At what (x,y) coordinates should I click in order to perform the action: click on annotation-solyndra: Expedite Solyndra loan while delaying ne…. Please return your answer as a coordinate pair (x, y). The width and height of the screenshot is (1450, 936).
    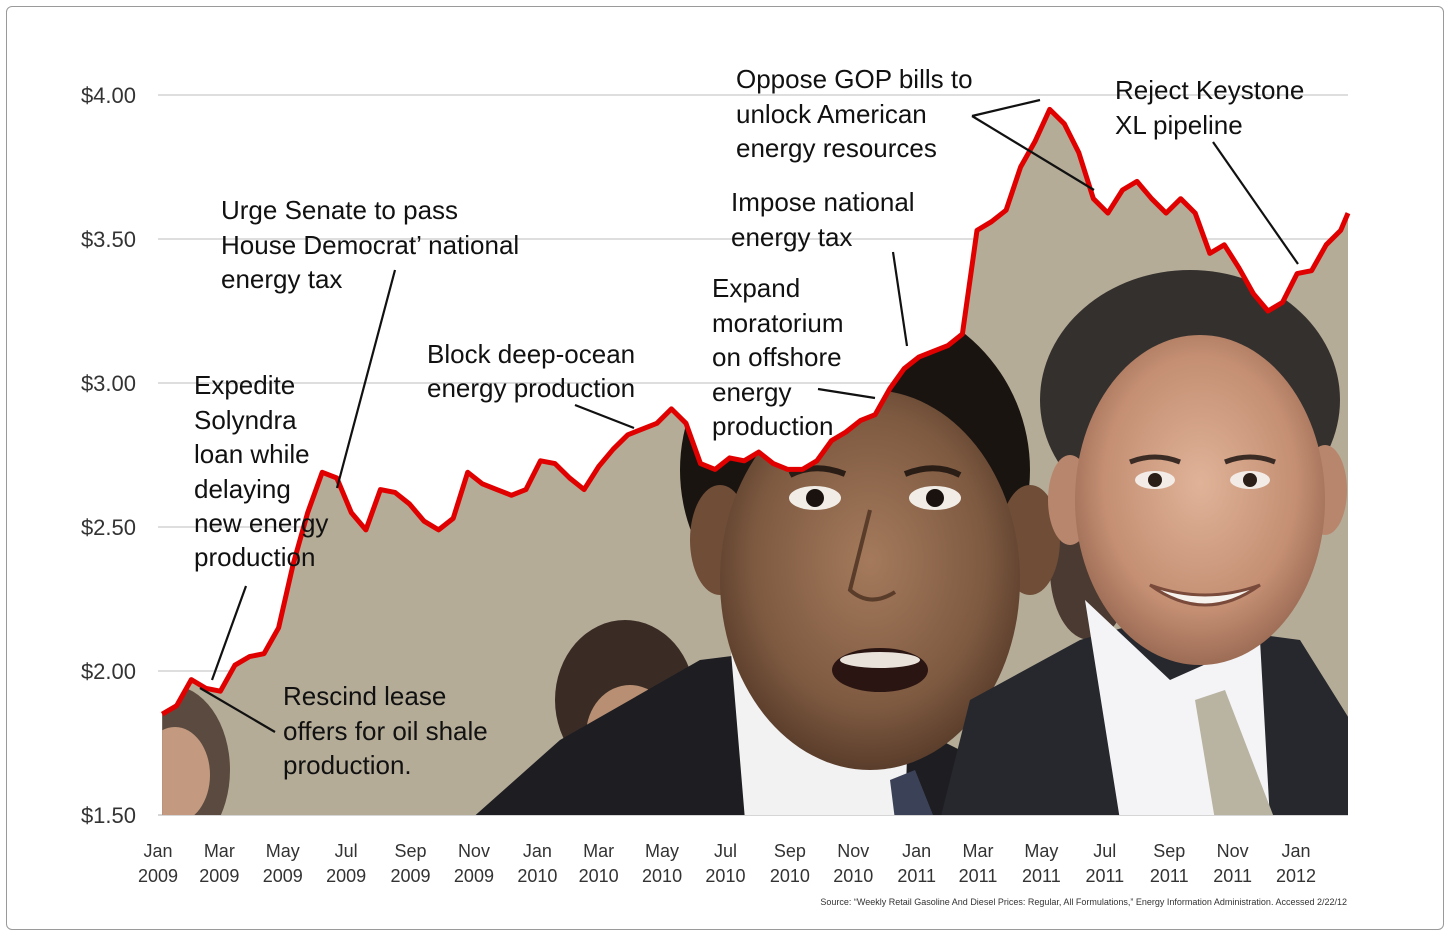
    Looking at the image, I should click on (265, 471).